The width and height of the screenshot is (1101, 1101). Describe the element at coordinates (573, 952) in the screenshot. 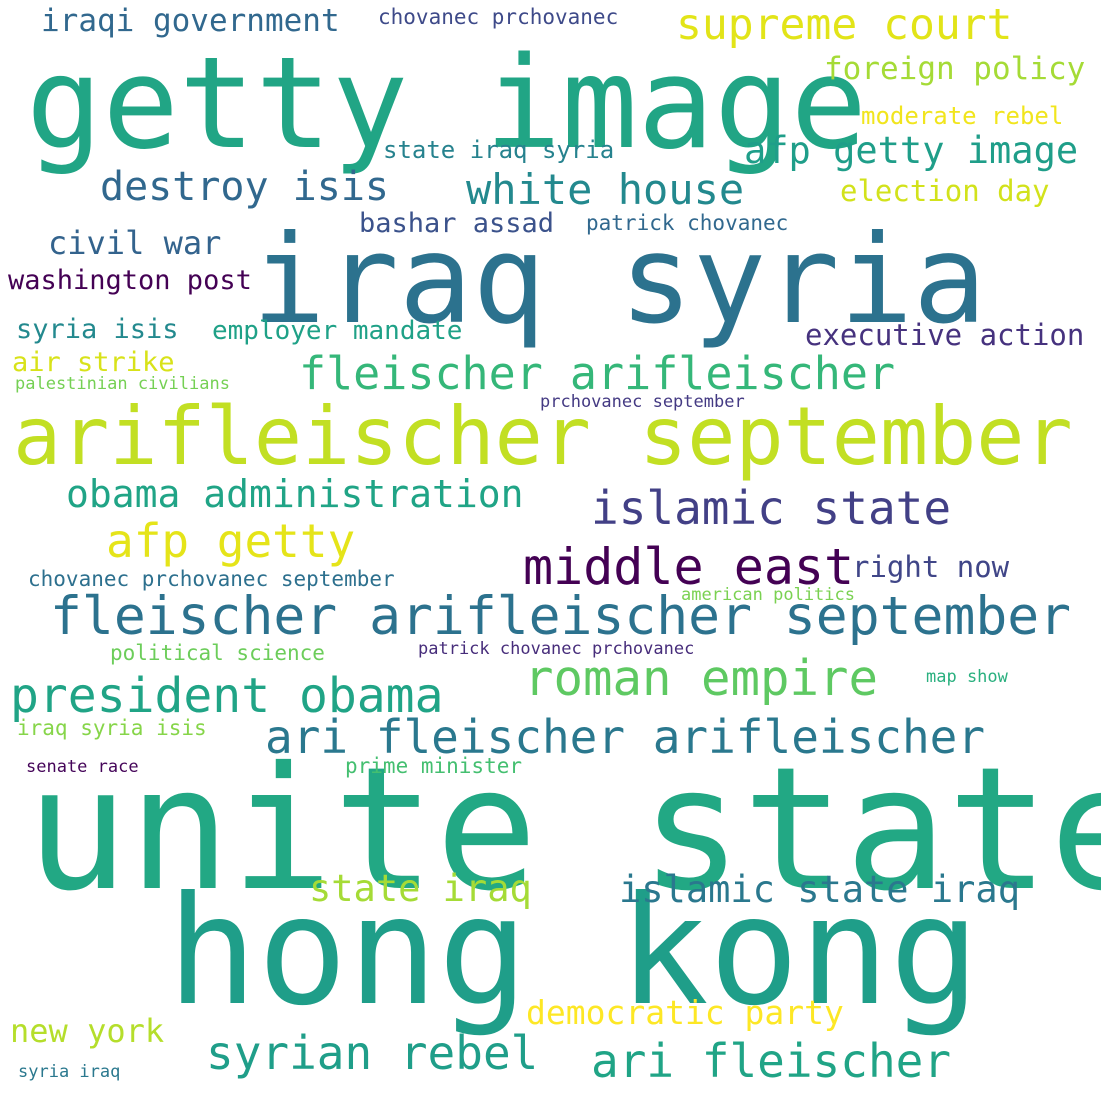

I see `word-hong-kong: hong kong` at that location.